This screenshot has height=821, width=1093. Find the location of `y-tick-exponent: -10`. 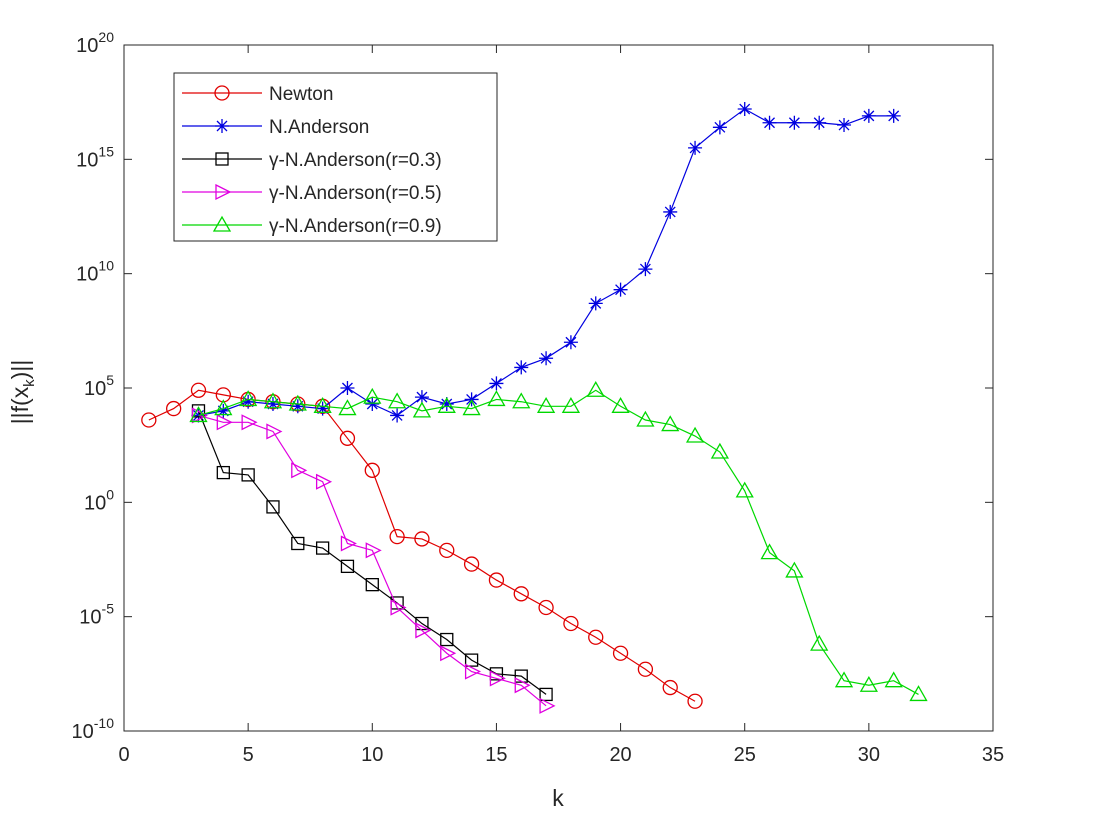

y-tick-exponent: -10 is located at coordinates (104, 723).